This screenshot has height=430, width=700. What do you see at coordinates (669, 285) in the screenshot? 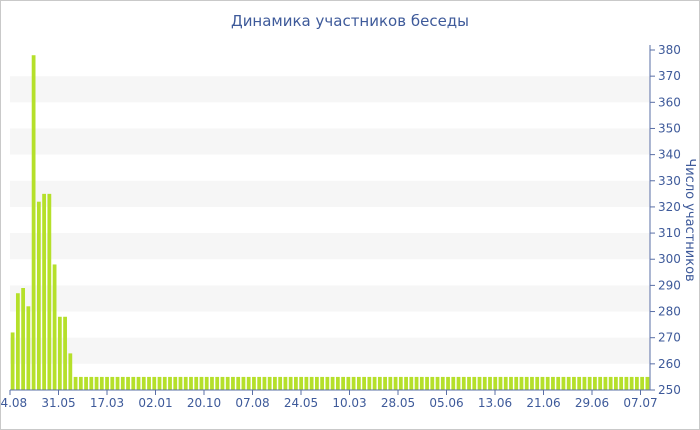
I see `y-tick-label: 290` at bounding box center [669, 285].